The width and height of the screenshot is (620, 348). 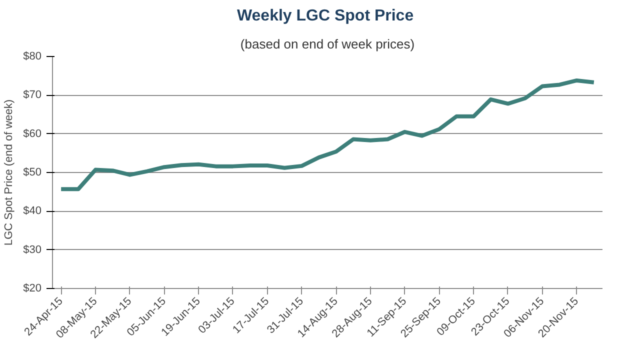 What do you see at coordinates (325, 16) in the screenshot?
I see `chart-title: Weekly LGC Spot Price` at bounding box center [325, 16].